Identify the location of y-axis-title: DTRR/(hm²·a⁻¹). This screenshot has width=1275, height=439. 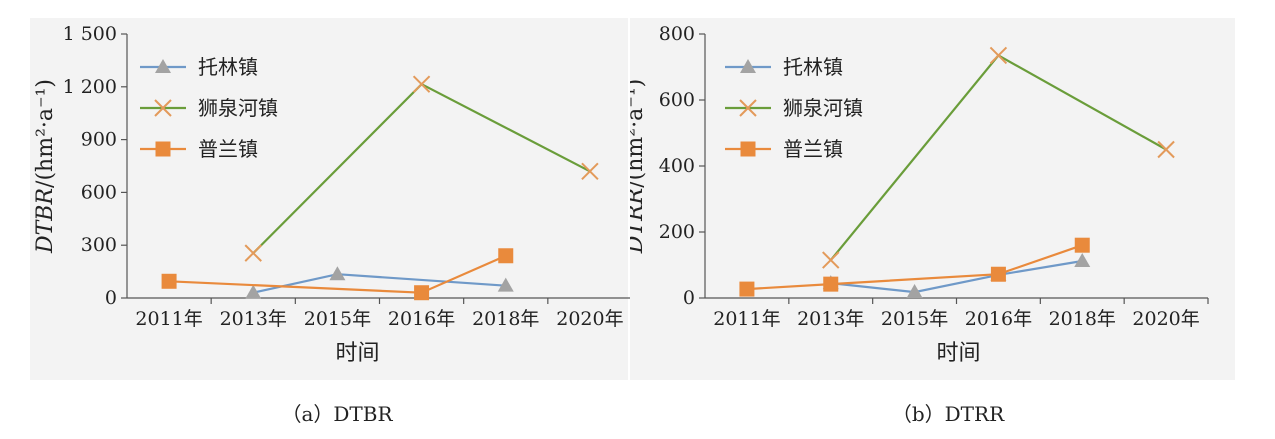
(639, 166).